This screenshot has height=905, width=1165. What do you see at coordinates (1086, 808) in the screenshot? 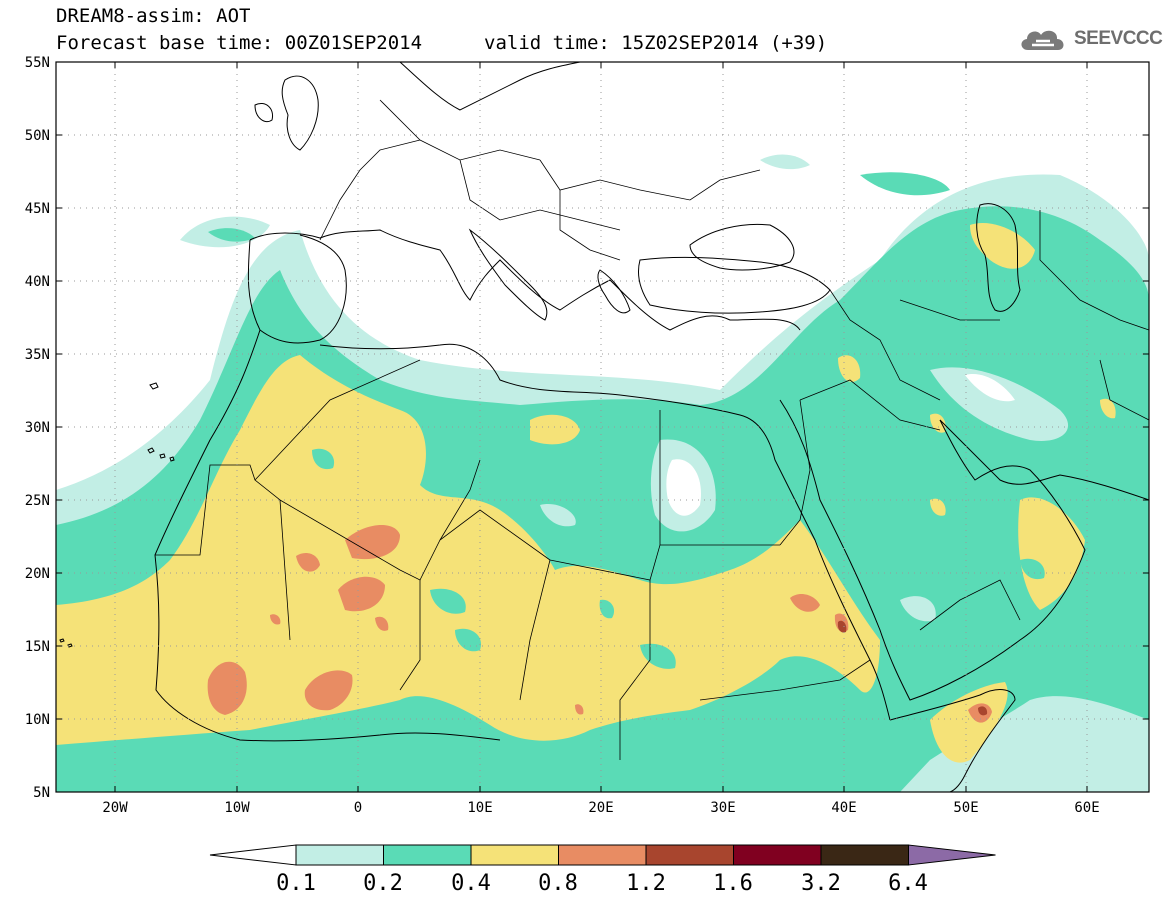
I see `lon-tick-label: 60E` at bounding box center [1086, 808].